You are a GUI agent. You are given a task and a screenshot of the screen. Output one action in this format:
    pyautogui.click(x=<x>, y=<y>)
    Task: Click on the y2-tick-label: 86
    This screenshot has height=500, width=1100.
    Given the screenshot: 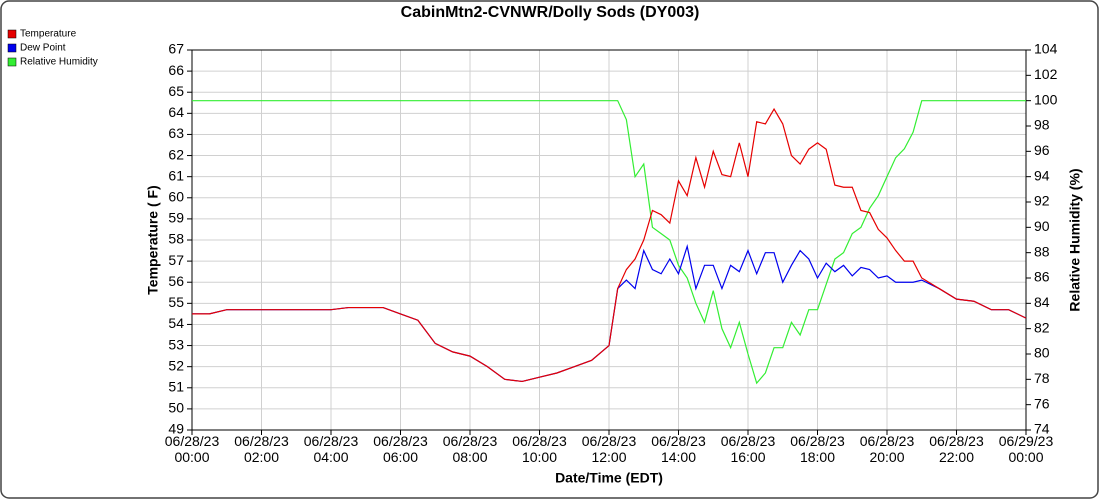 What is the action you would take?
    pyautogui.click(x=1042, y=277)
    